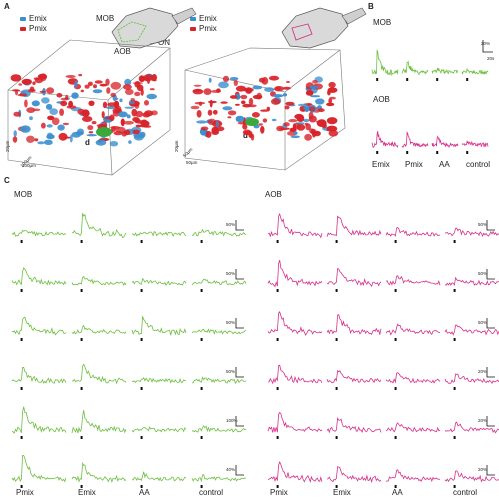  I want to click on panel-c-aob-xlabel-0: Pmix, so click(279, 492).